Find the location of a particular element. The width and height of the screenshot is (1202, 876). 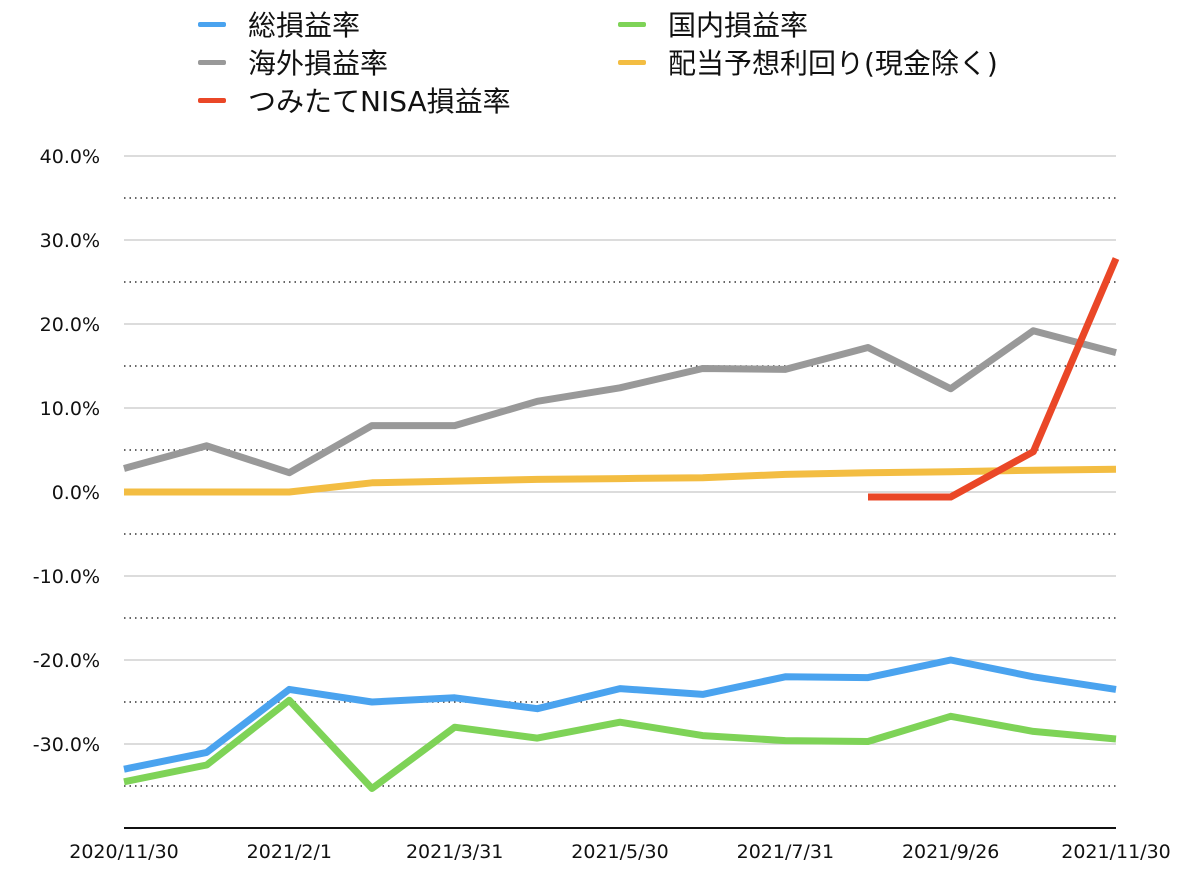

x-tick-label: 2020/11/30 is located at coordinates (124, 852).